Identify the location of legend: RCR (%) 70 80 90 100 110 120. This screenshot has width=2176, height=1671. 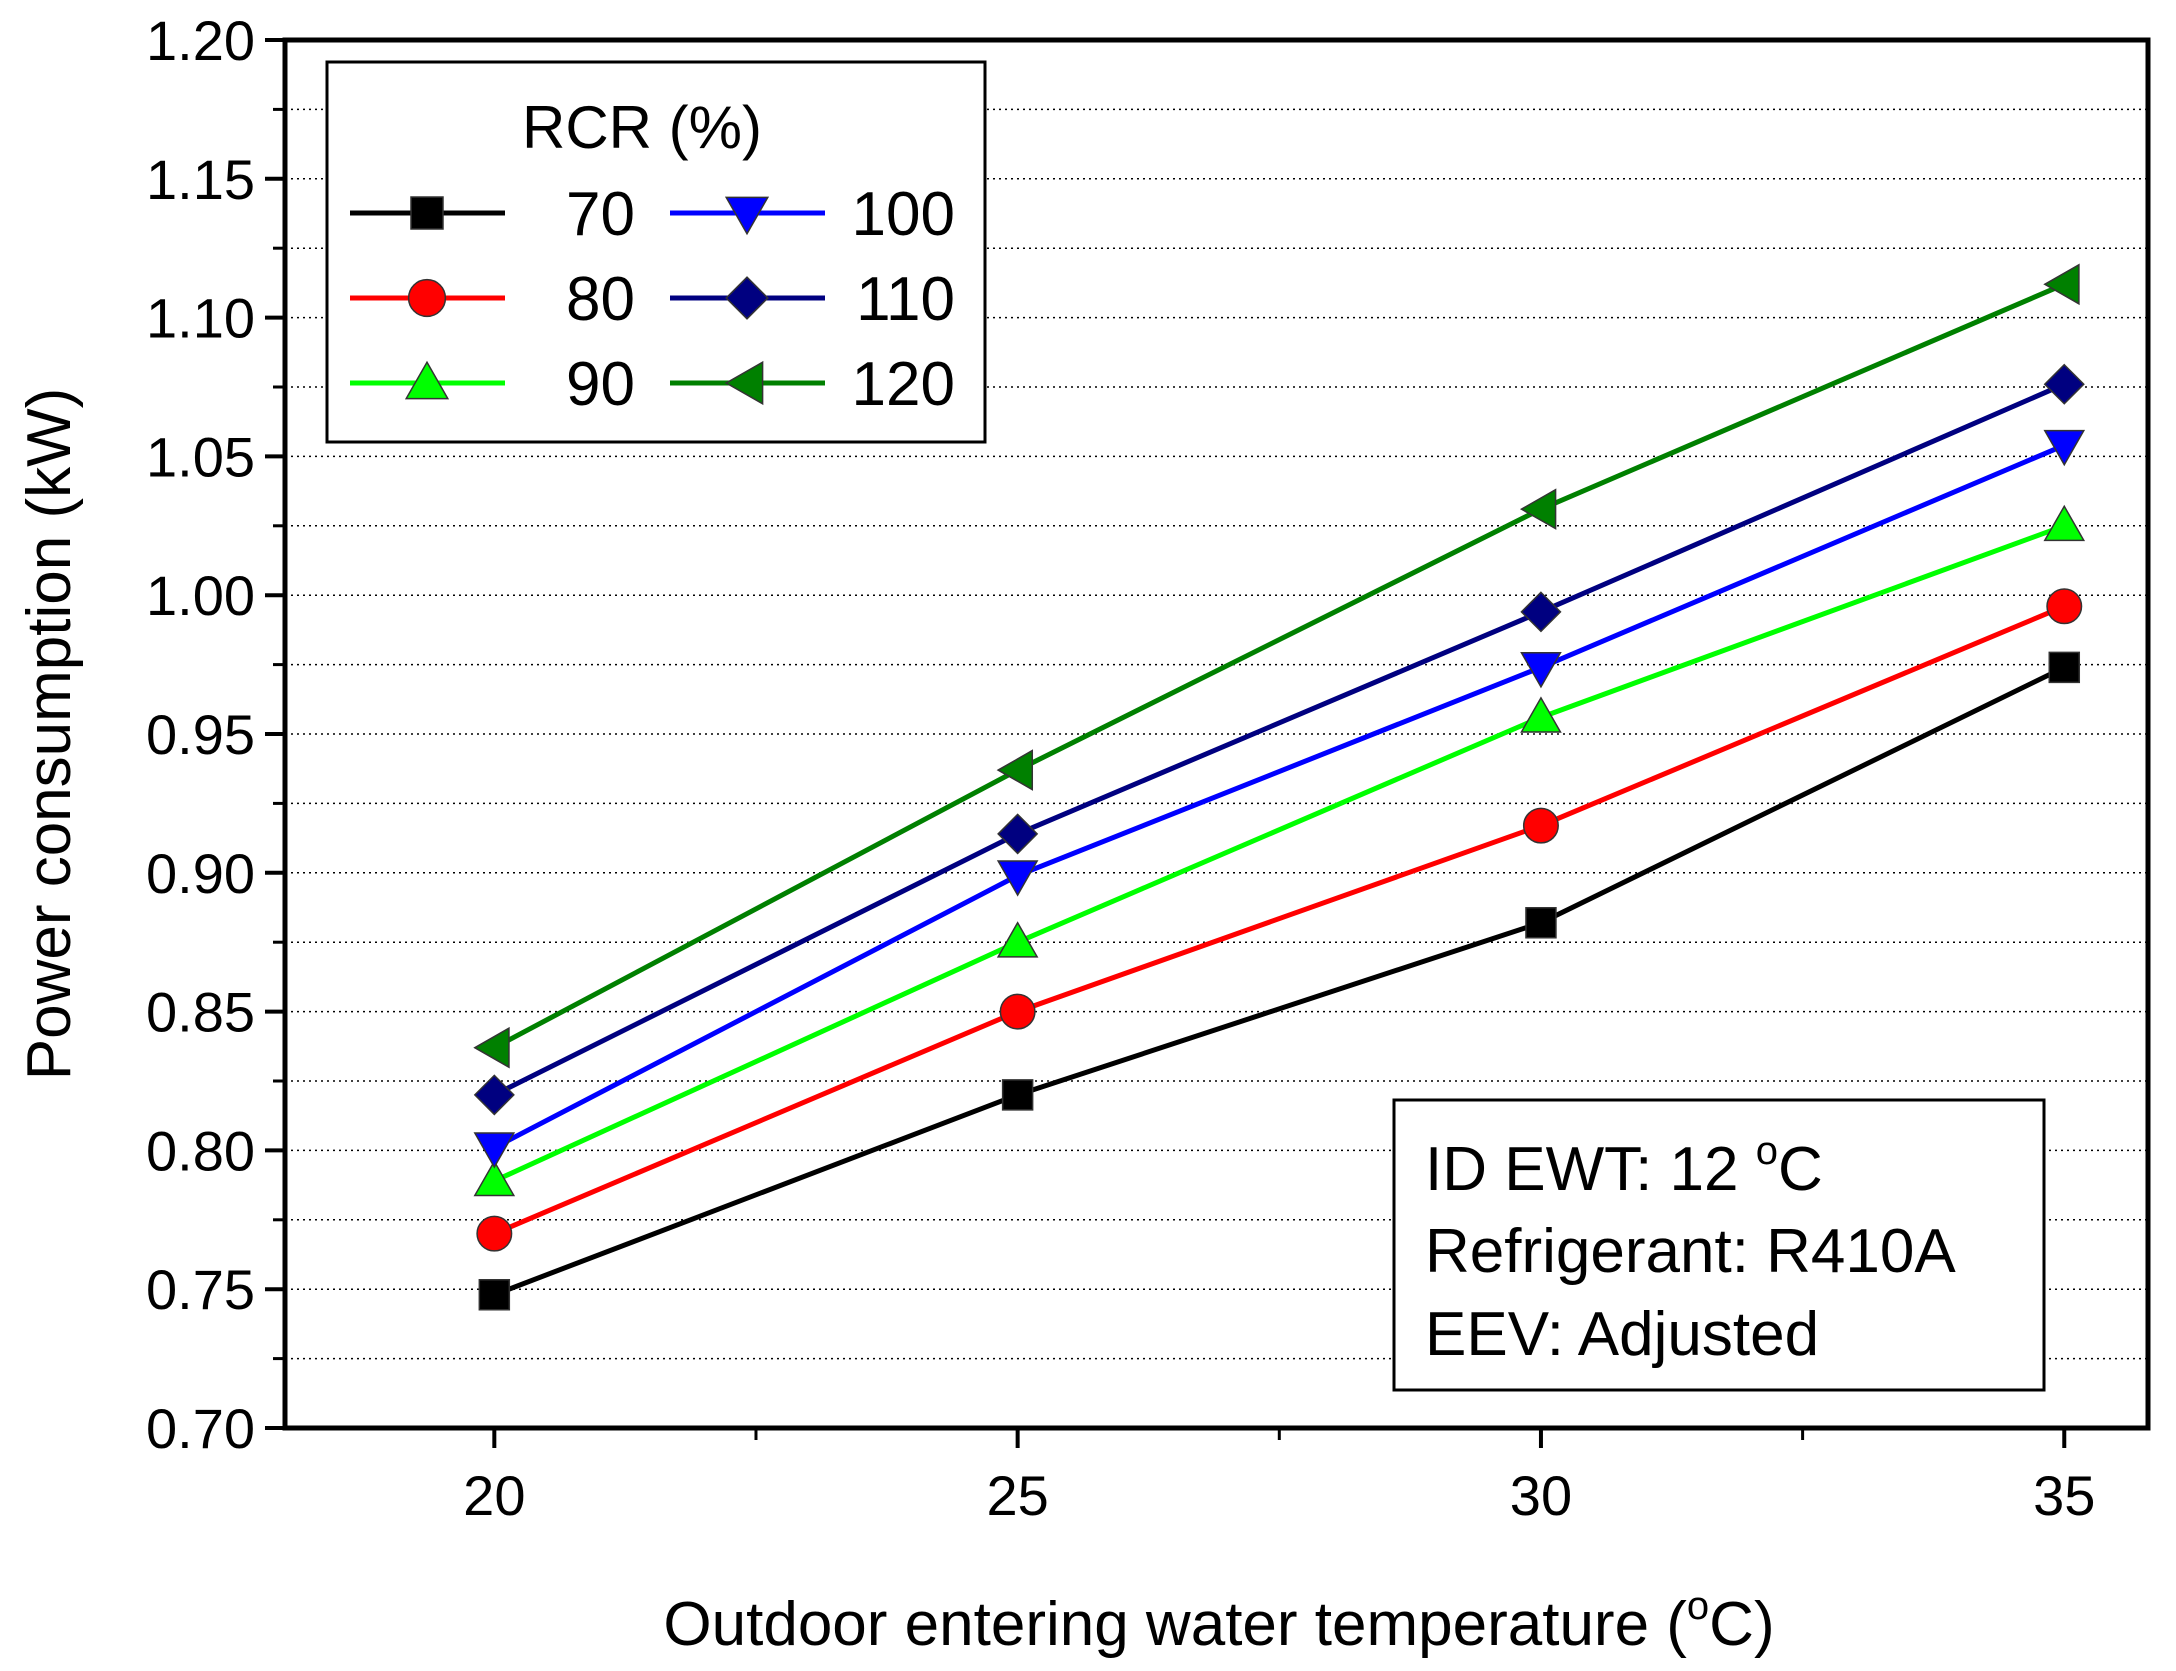
(656, 252).